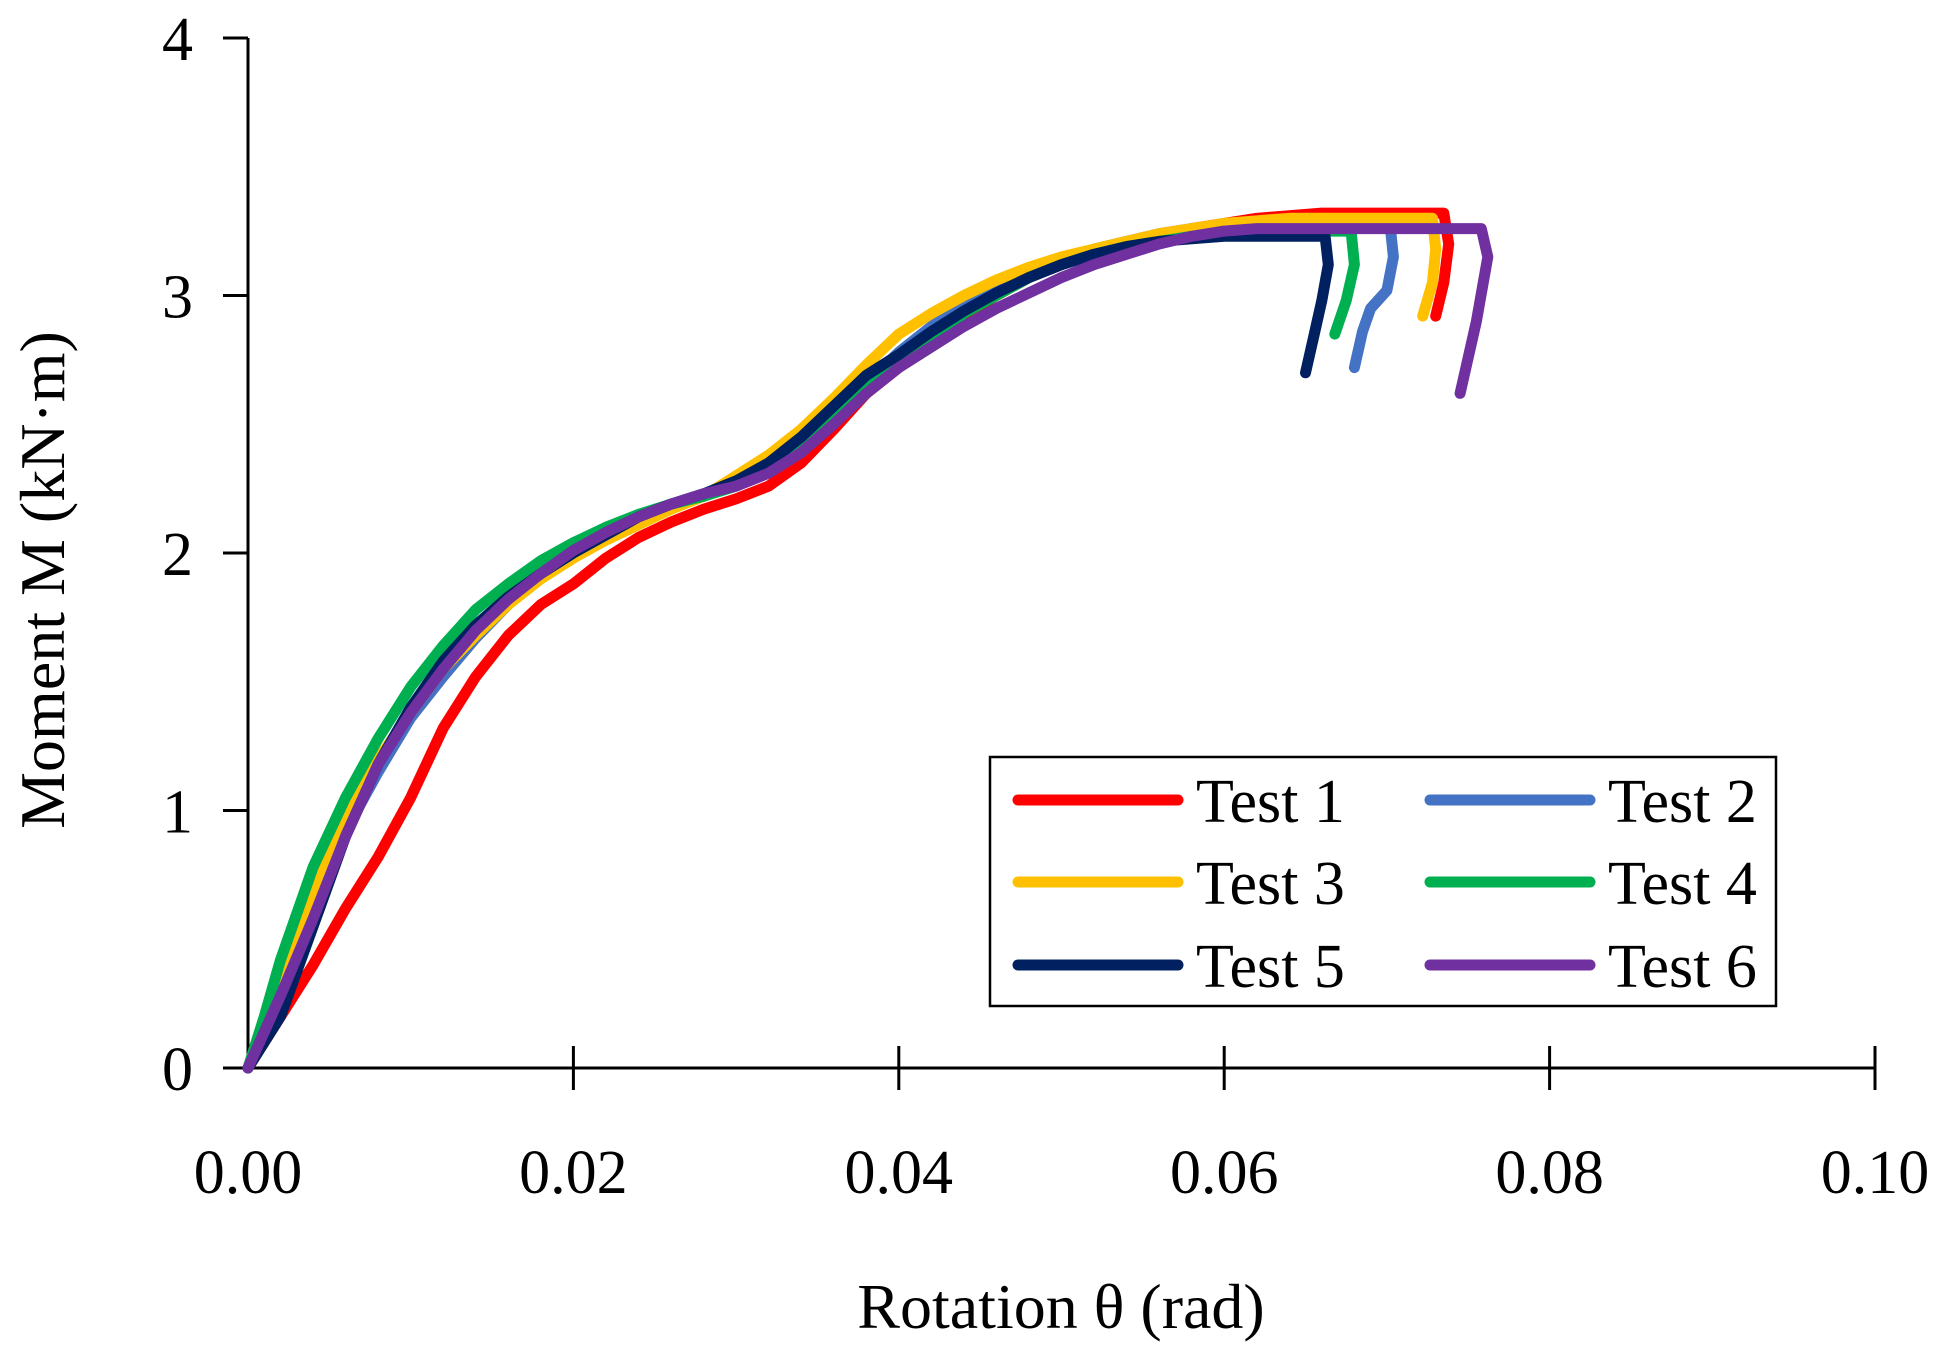 The height and width of the screenshot is (1352, 1945). I want to click on x-axis-title: Rotation θ (rad), so click(1060, 1306).